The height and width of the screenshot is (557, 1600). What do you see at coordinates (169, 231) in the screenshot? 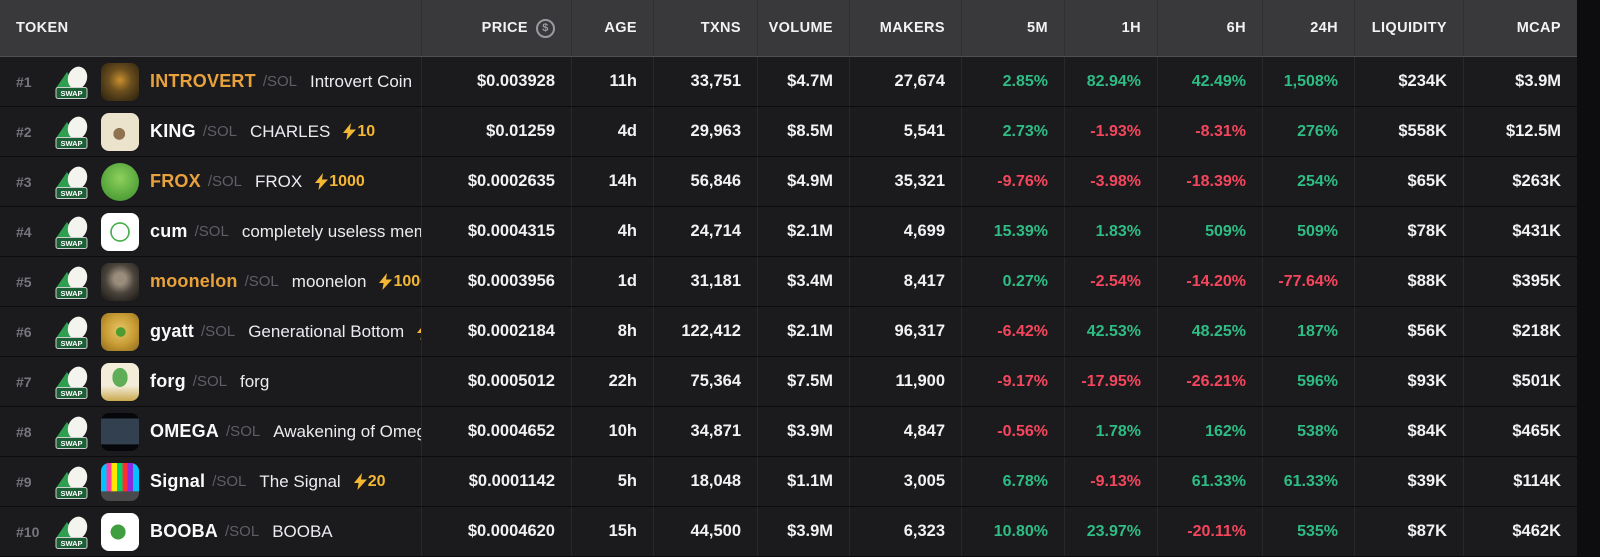
I see `token-symbol: cum` at bounding box center [169, 231].